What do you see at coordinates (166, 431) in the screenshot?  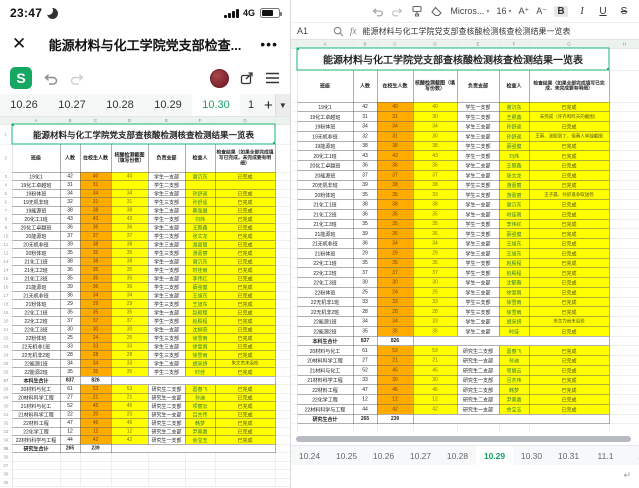 I see `branch-cell: 研究生二支部` at bounding box center [166, 431].